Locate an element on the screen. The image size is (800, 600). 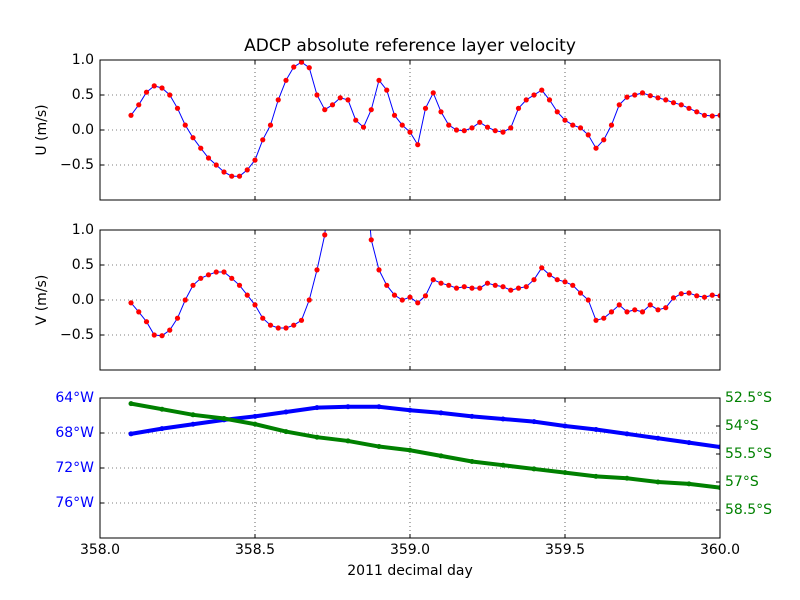
y2-tick-label: 58.5°S is located at coordinates (748, 510).